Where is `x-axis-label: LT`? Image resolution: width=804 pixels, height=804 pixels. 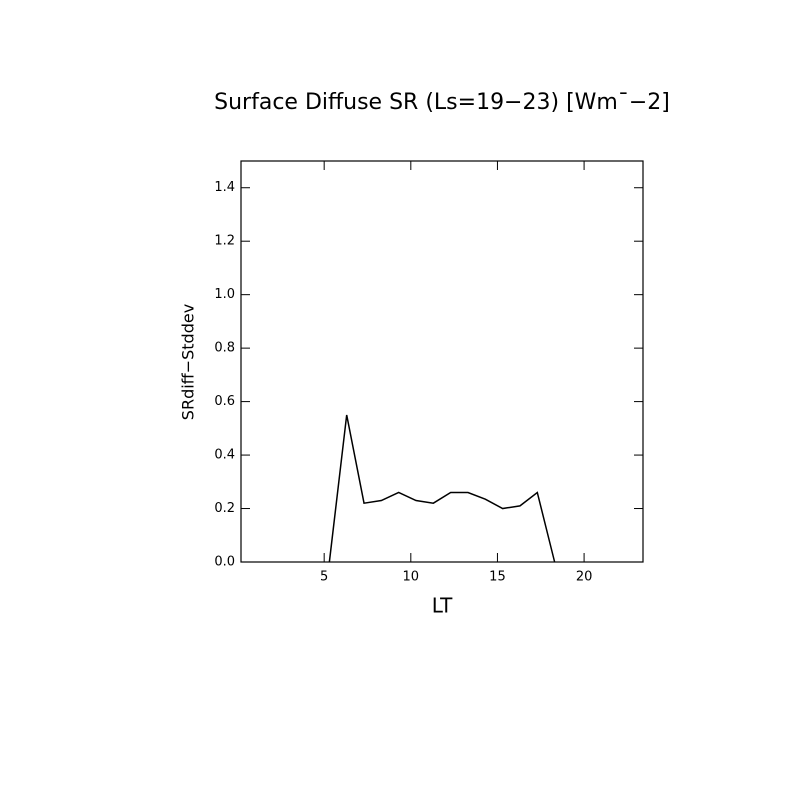 x-axis-label: LT is located at coordinates (442, 606).